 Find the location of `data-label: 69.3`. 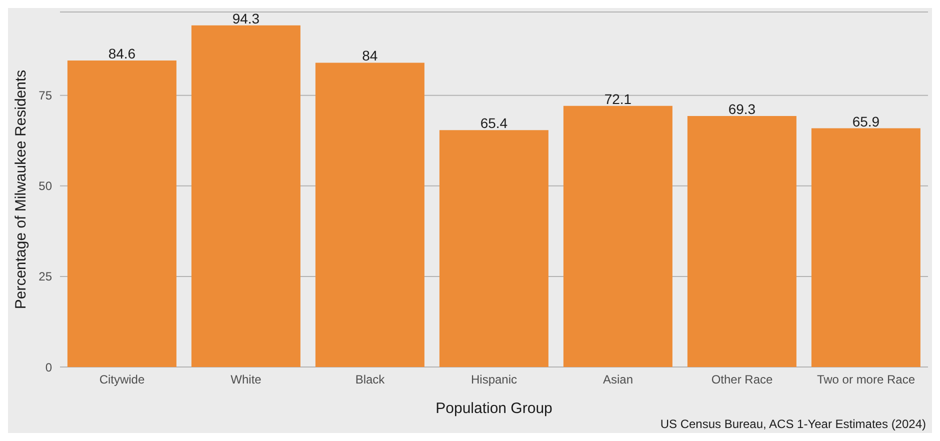

data-label: 69.3 is located at coordinates (742, 108).